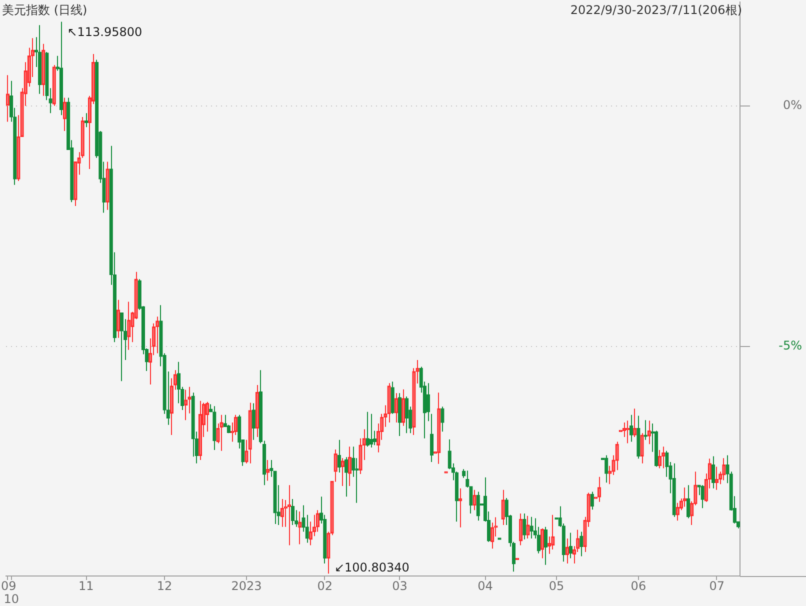 The height and width of the screenshot is (606, 806). What do you see at coordinates (325, 586) in the screenshot?
I see `x-tick-label: 02` at bounding box center [325, 586].